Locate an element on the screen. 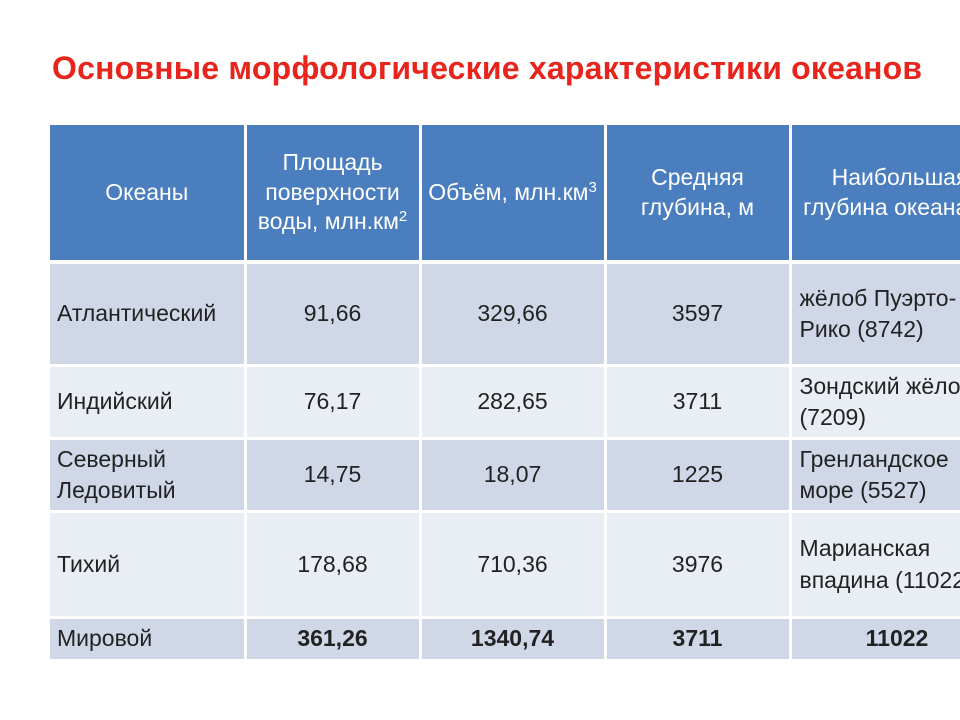  area-cell: 76,17 is located at coordinates (333, 402).